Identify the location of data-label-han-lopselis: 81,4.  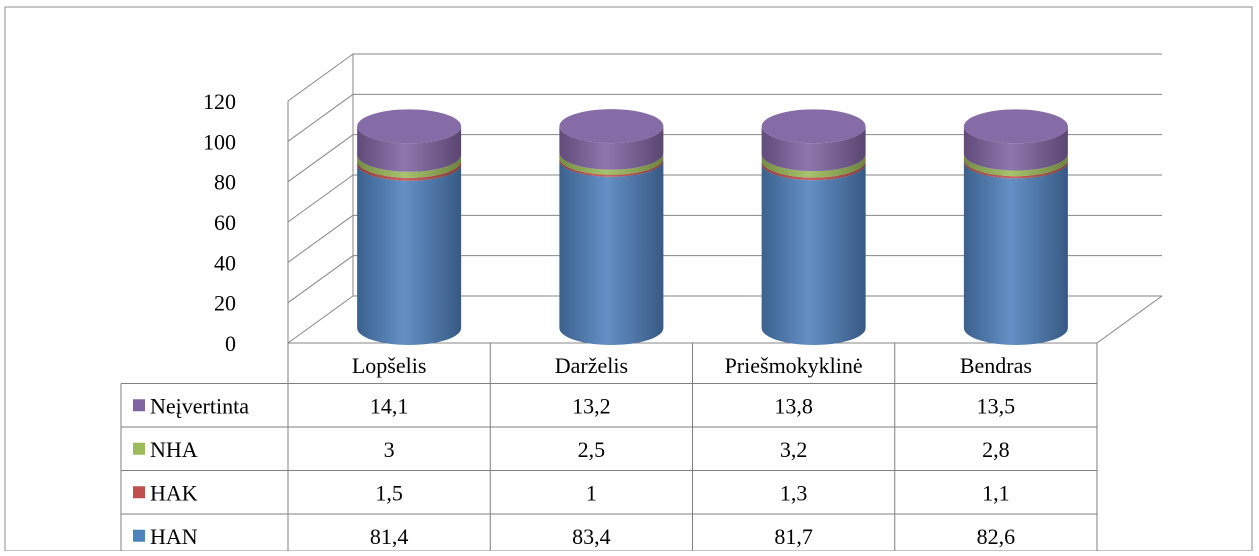
(389, 536).